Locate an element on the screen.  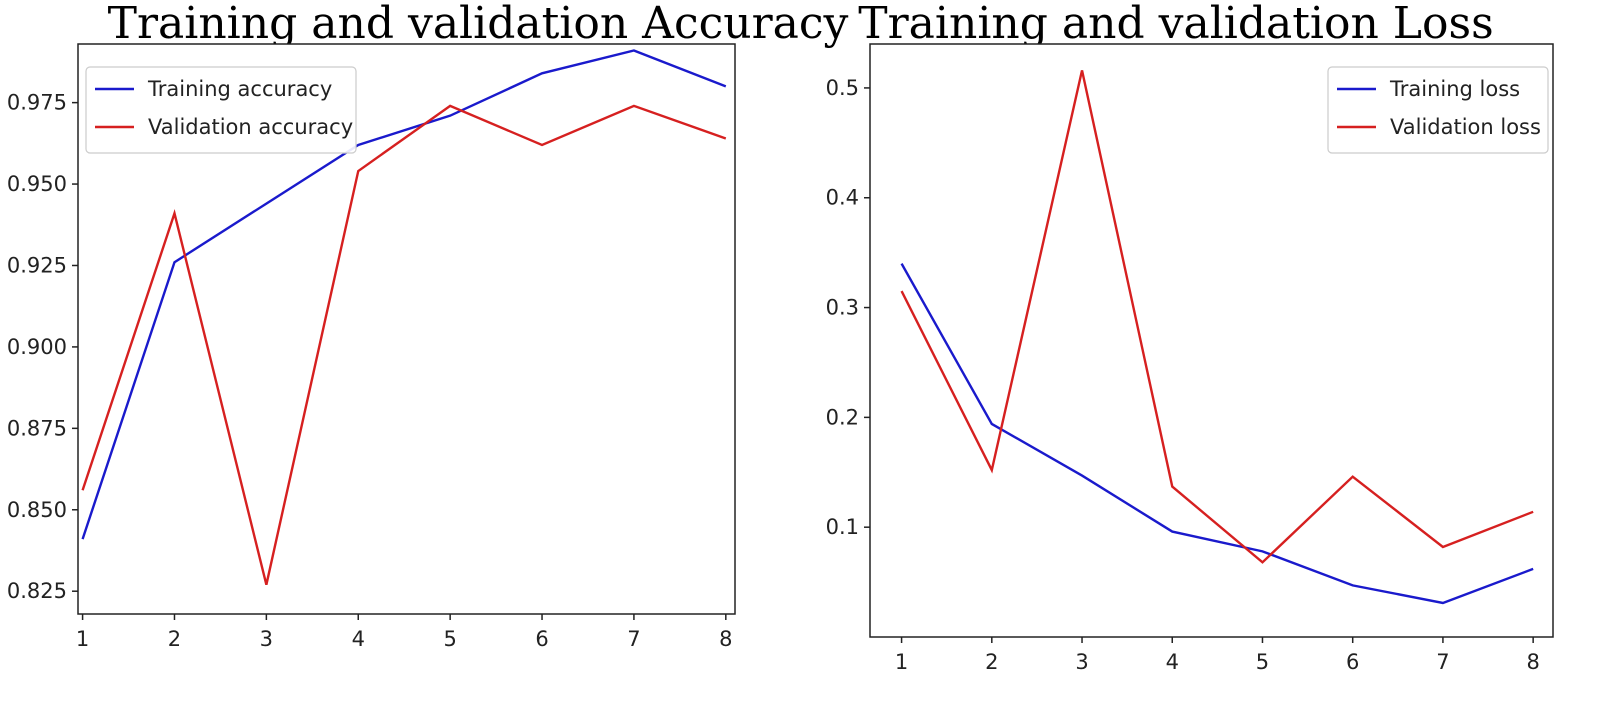
legend-label: Training loss is located at coordinates (1454, 89).